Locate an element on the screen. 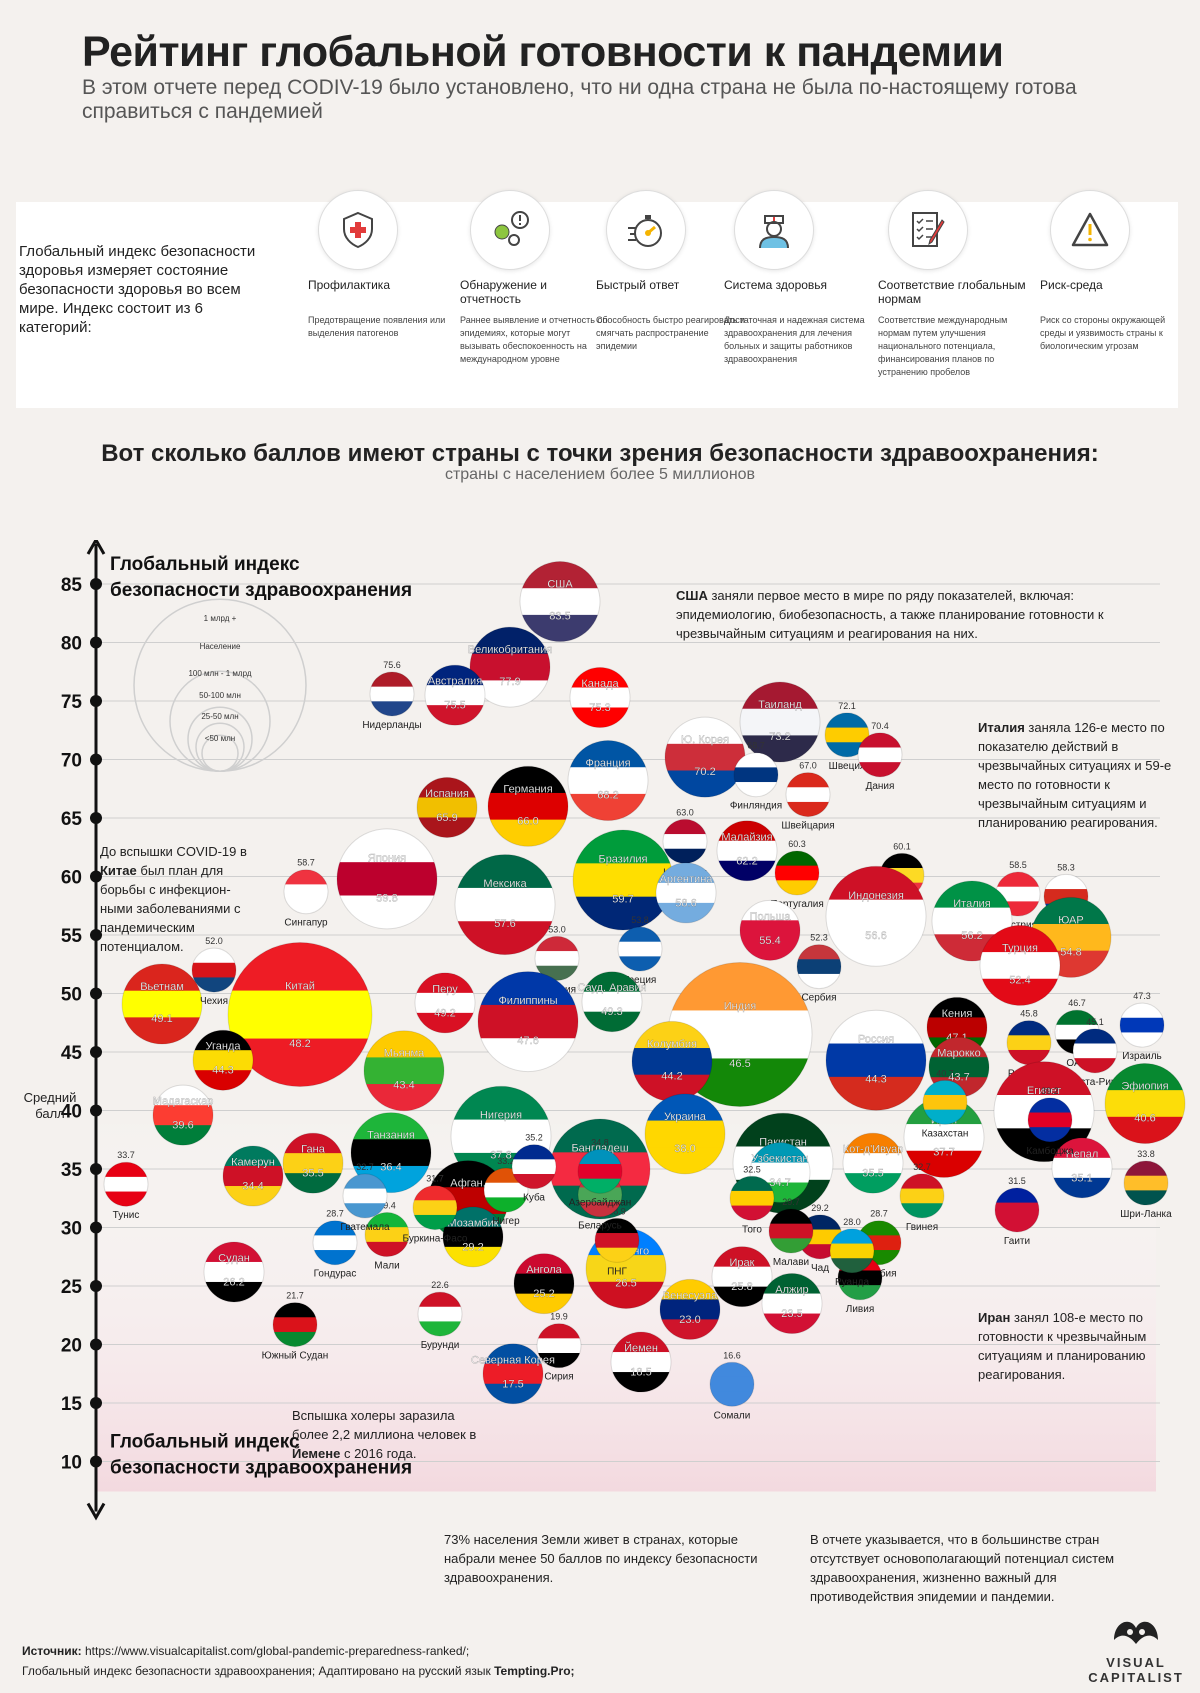  bubble-name: Франция is located at coordinates (607, 764).